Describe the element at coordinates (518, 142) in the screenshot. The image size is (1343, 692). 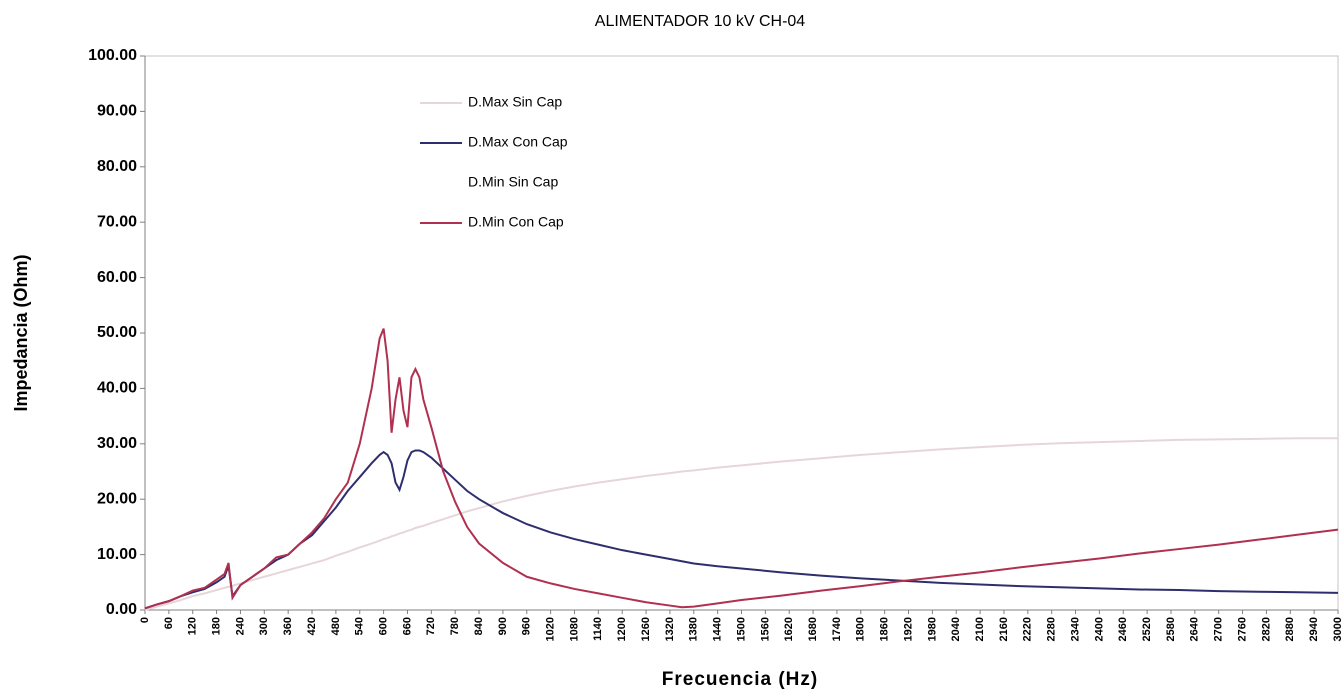
I see `legend-label: D.Max Con Cap` at that location.